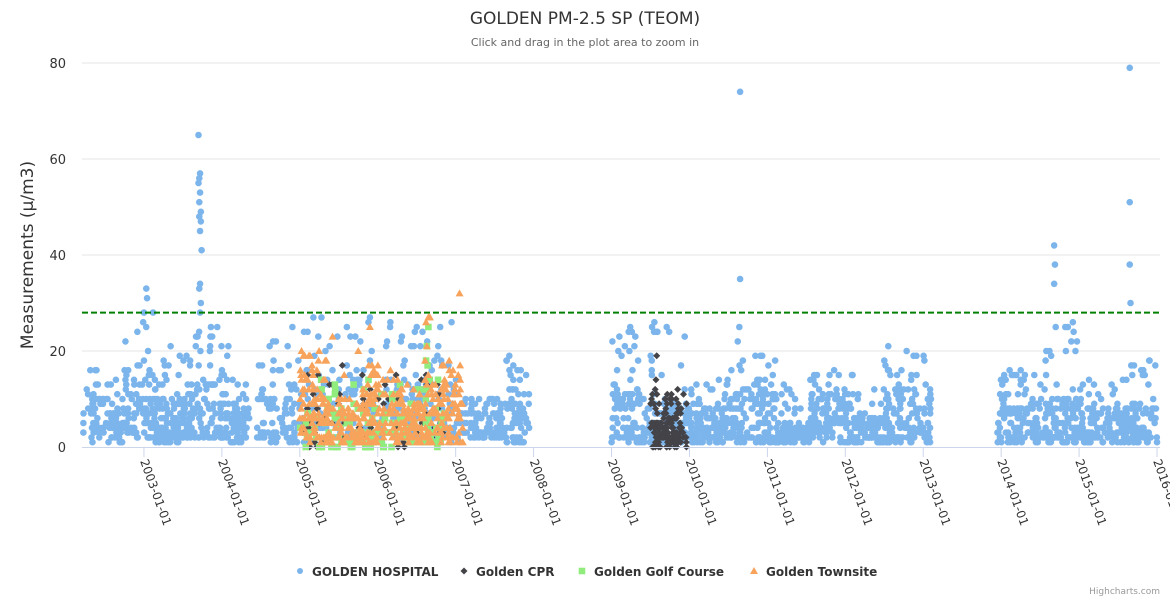 The width and height of the screenshot is (1170, 600). I want to click on legend-item-golden-townsite: Golden Townsite, so click(813, 572).